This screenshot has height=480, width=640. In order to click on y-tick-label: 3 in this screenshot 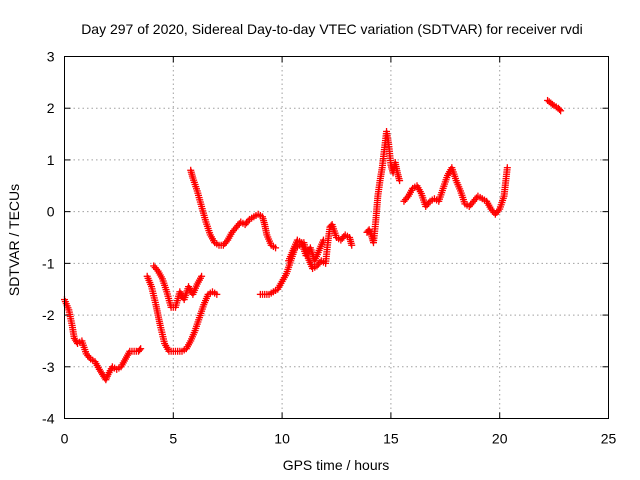, I will do `click(51, 57)`.